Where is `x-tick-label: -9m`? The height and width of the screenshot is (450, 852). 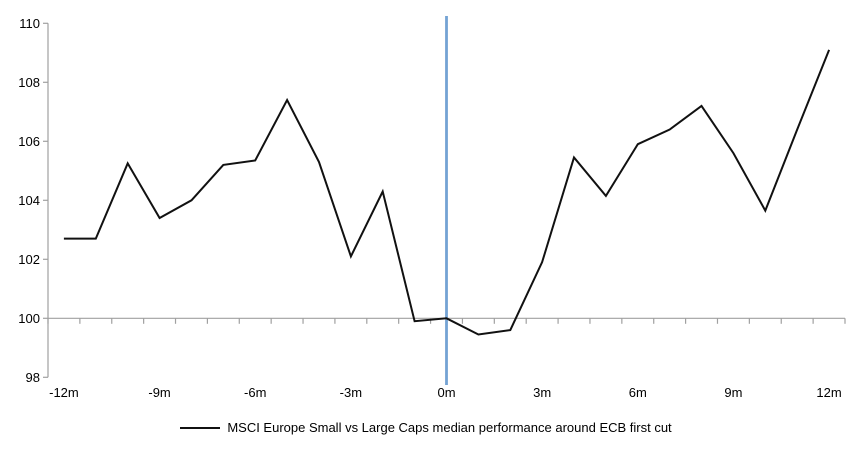
x-tick-label: -9m is located at coordinates (159, 392).